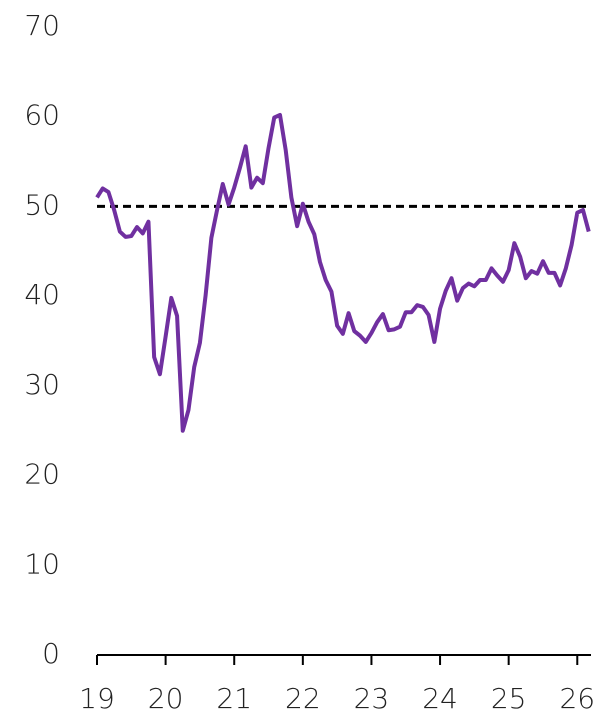  What do you see at coordinates (234, 698) in the screenshot?
I see `x-tick-label: 21` at bounding box center [234, 698].